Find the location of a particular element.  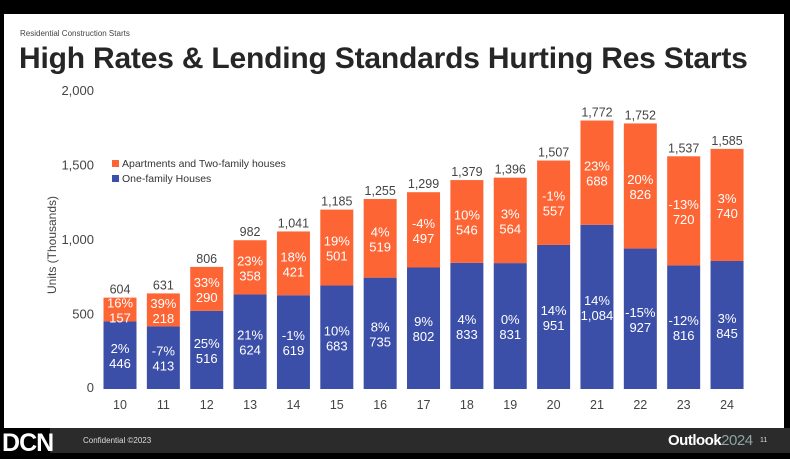

page-number: 11 is located at coordinates (764, 440).